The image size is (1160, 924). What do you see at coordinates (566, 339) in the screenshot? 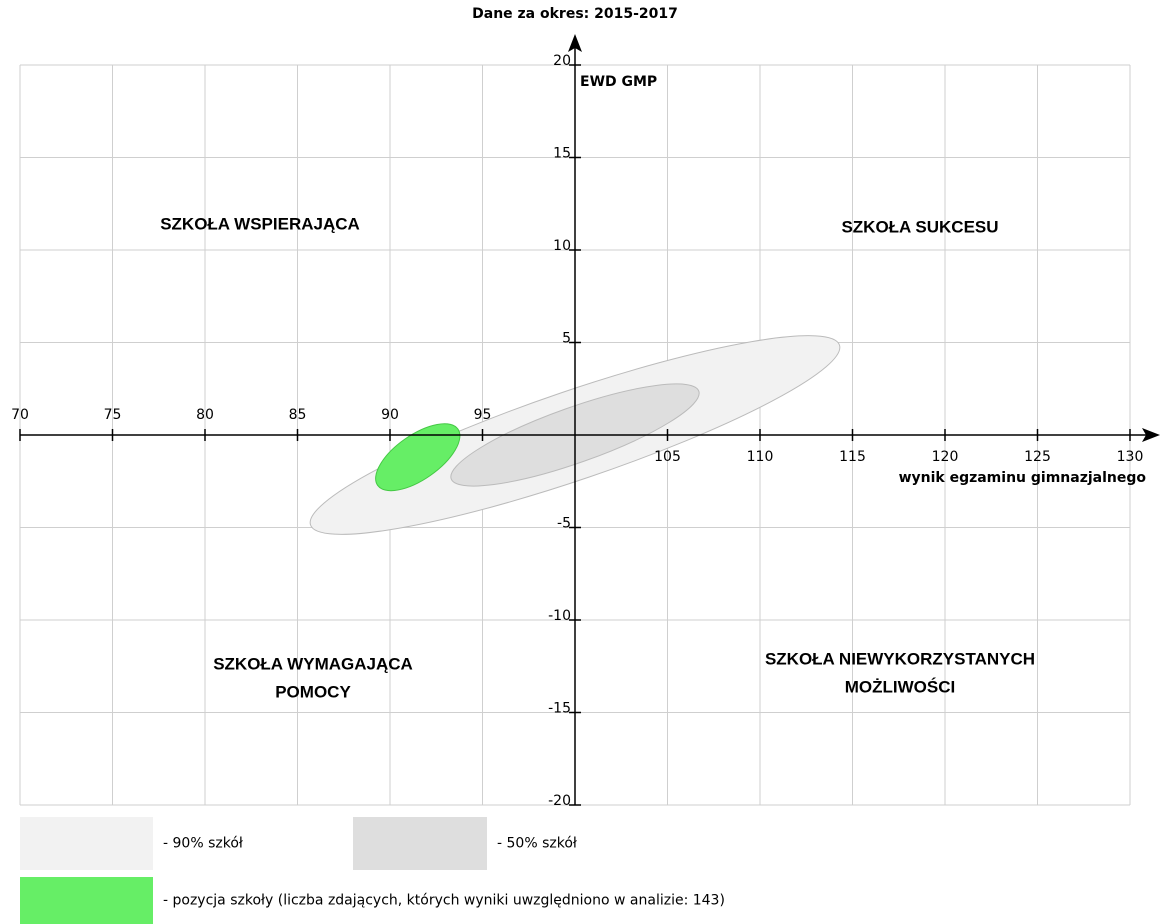
I see `y-tick-label: 5` at bounding box center [566, 339].